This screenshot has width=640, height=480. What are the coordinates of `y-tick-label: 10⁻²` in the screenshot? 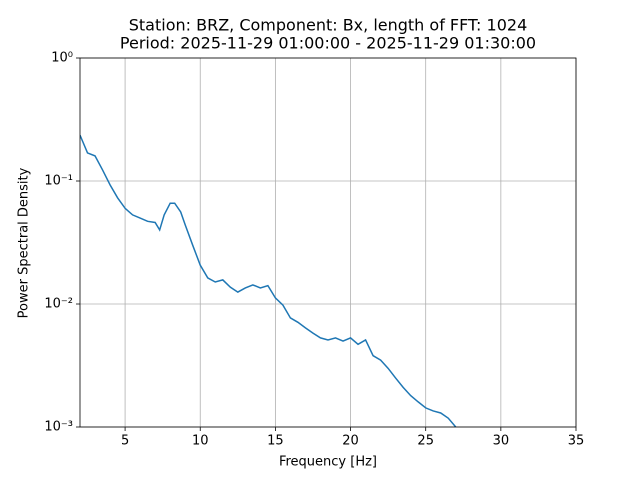 It's located at (58, 304).